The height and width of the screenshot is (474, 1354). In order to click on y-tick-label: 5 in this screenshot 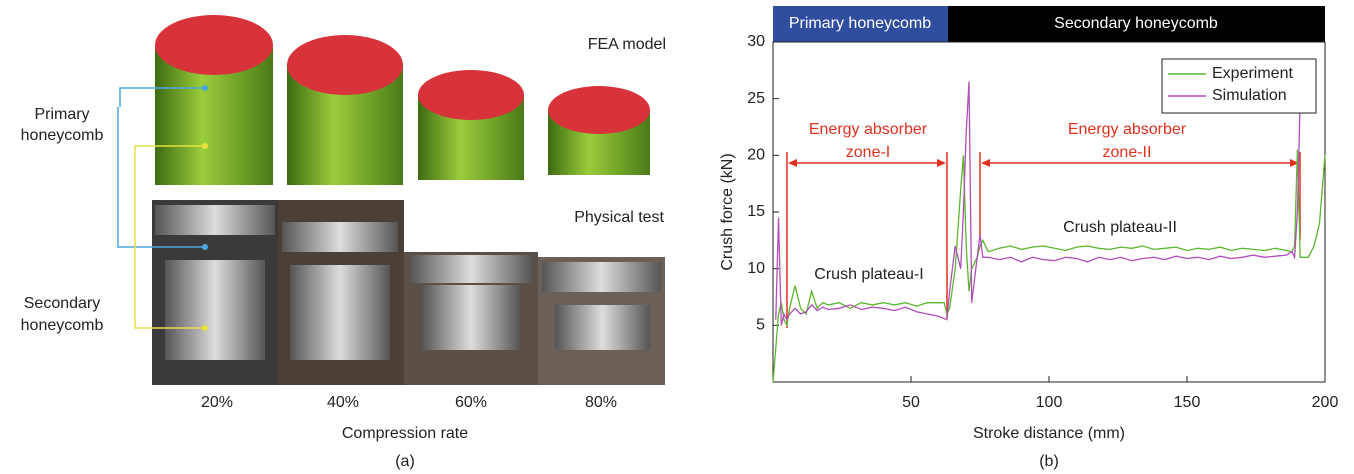, I will do `click(760, 325)`.